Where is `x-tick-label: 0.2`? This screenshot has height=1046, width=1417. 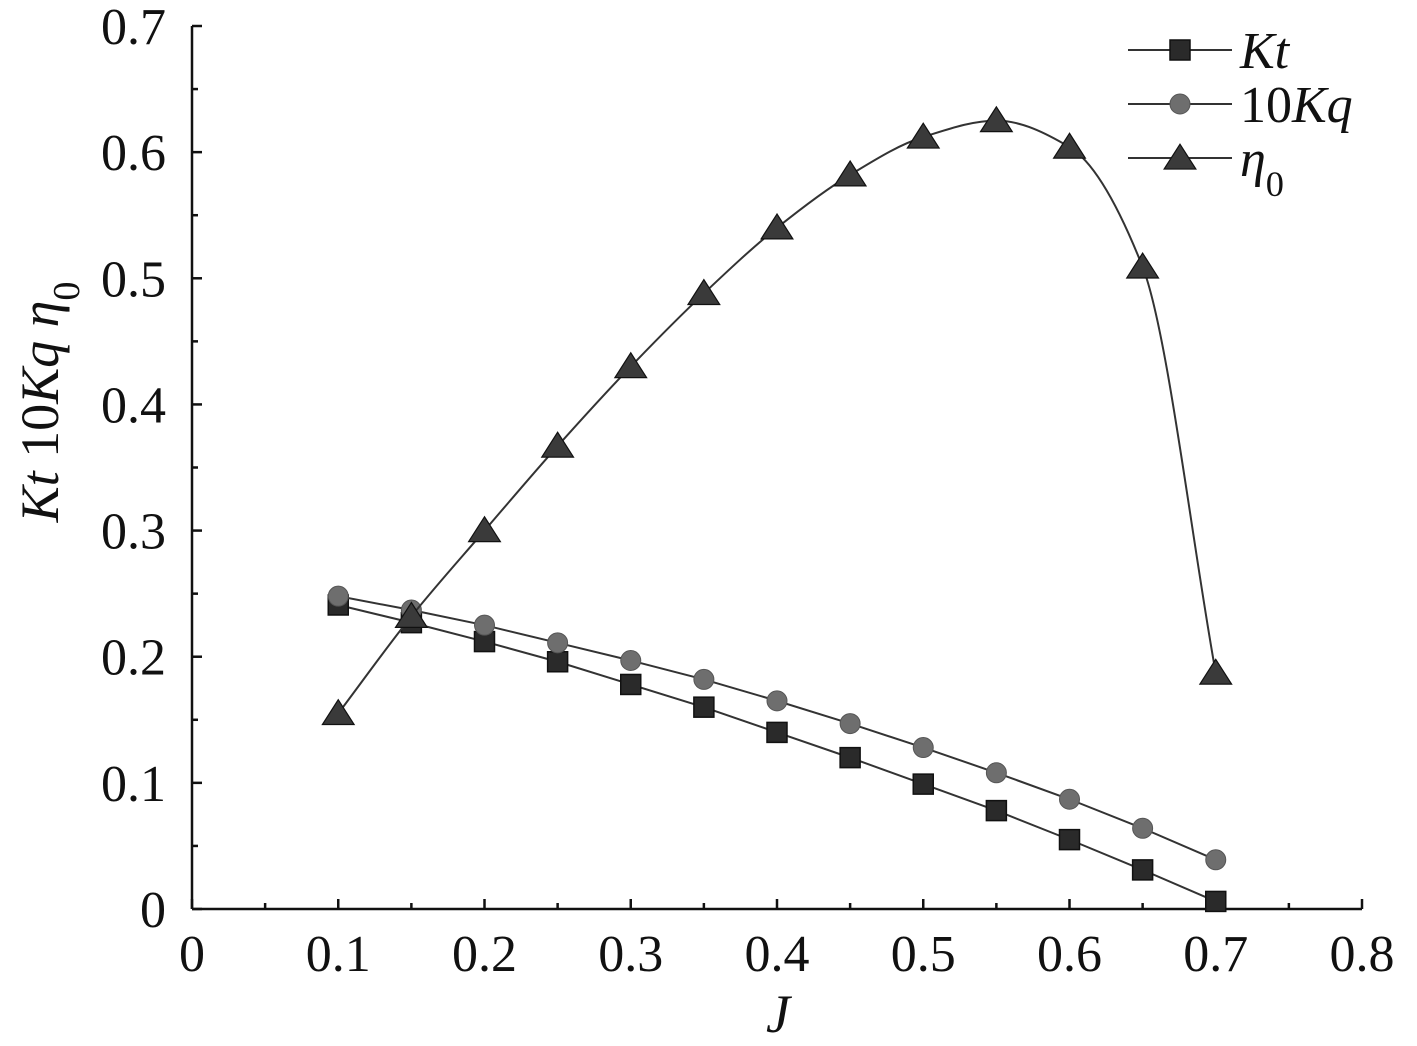
x-tick-label: 0.2 is located at coordinates (484, 954).